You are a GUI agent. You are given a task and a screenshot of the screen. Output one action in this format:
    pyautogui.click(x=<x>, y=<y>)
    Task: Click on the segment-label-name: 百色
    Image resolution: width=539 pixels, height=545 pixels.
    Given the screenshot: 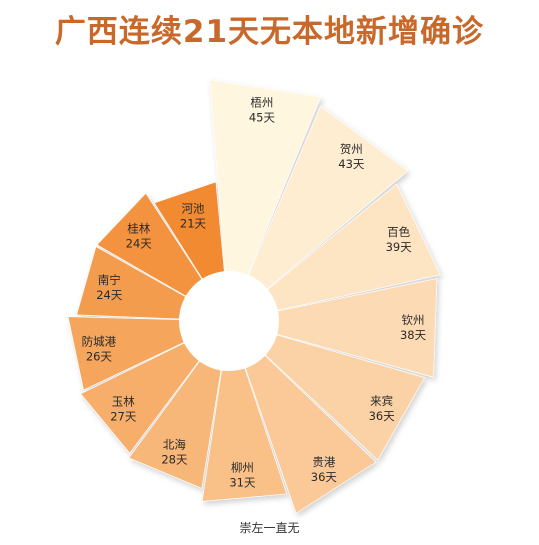 What is the action you would take?
    pyautogui.click(x=398, y=232)
    